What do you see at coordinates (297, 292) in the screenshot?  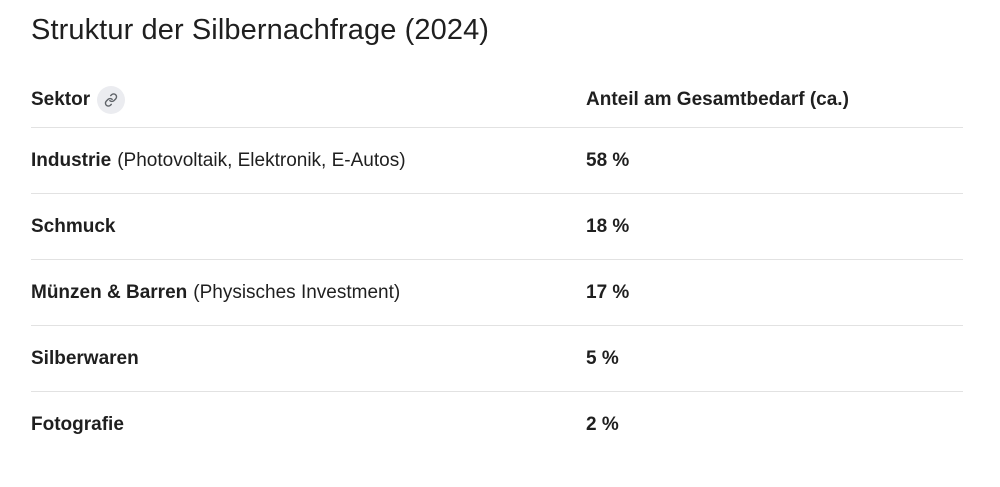 I see `sector-detail: (Physisches Investment)` at bounding box center [297, 292].